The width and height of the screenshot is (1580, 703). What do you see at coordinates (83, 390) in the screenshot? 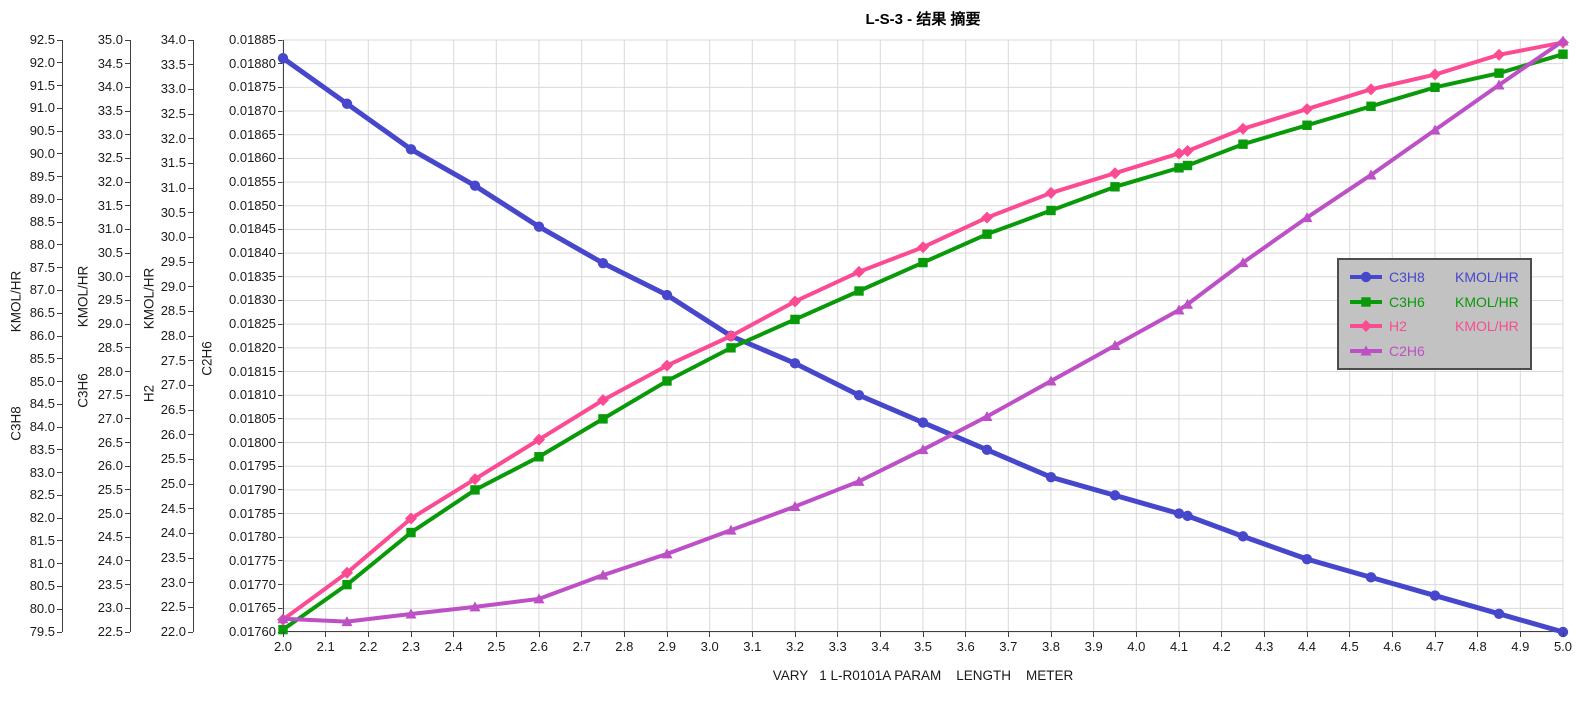
I see `y-axis-name-label: C3H6` at bounding box center [83, 390].